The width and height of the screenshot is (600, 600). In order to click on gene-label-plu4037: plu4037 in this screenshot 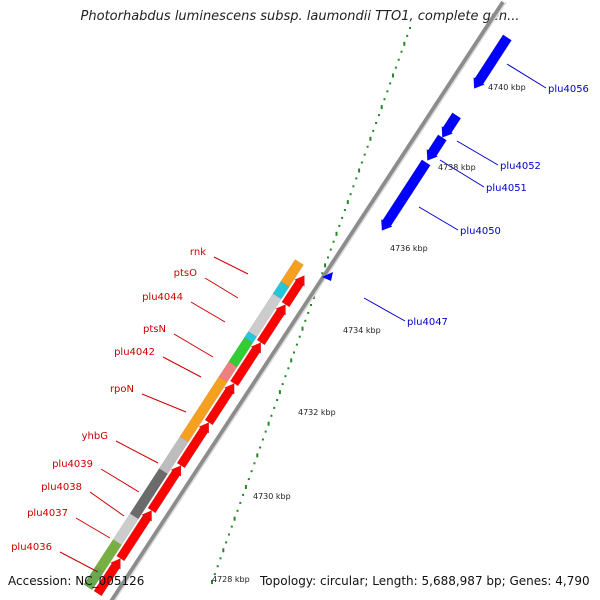, I will do `click(47, 513)`.